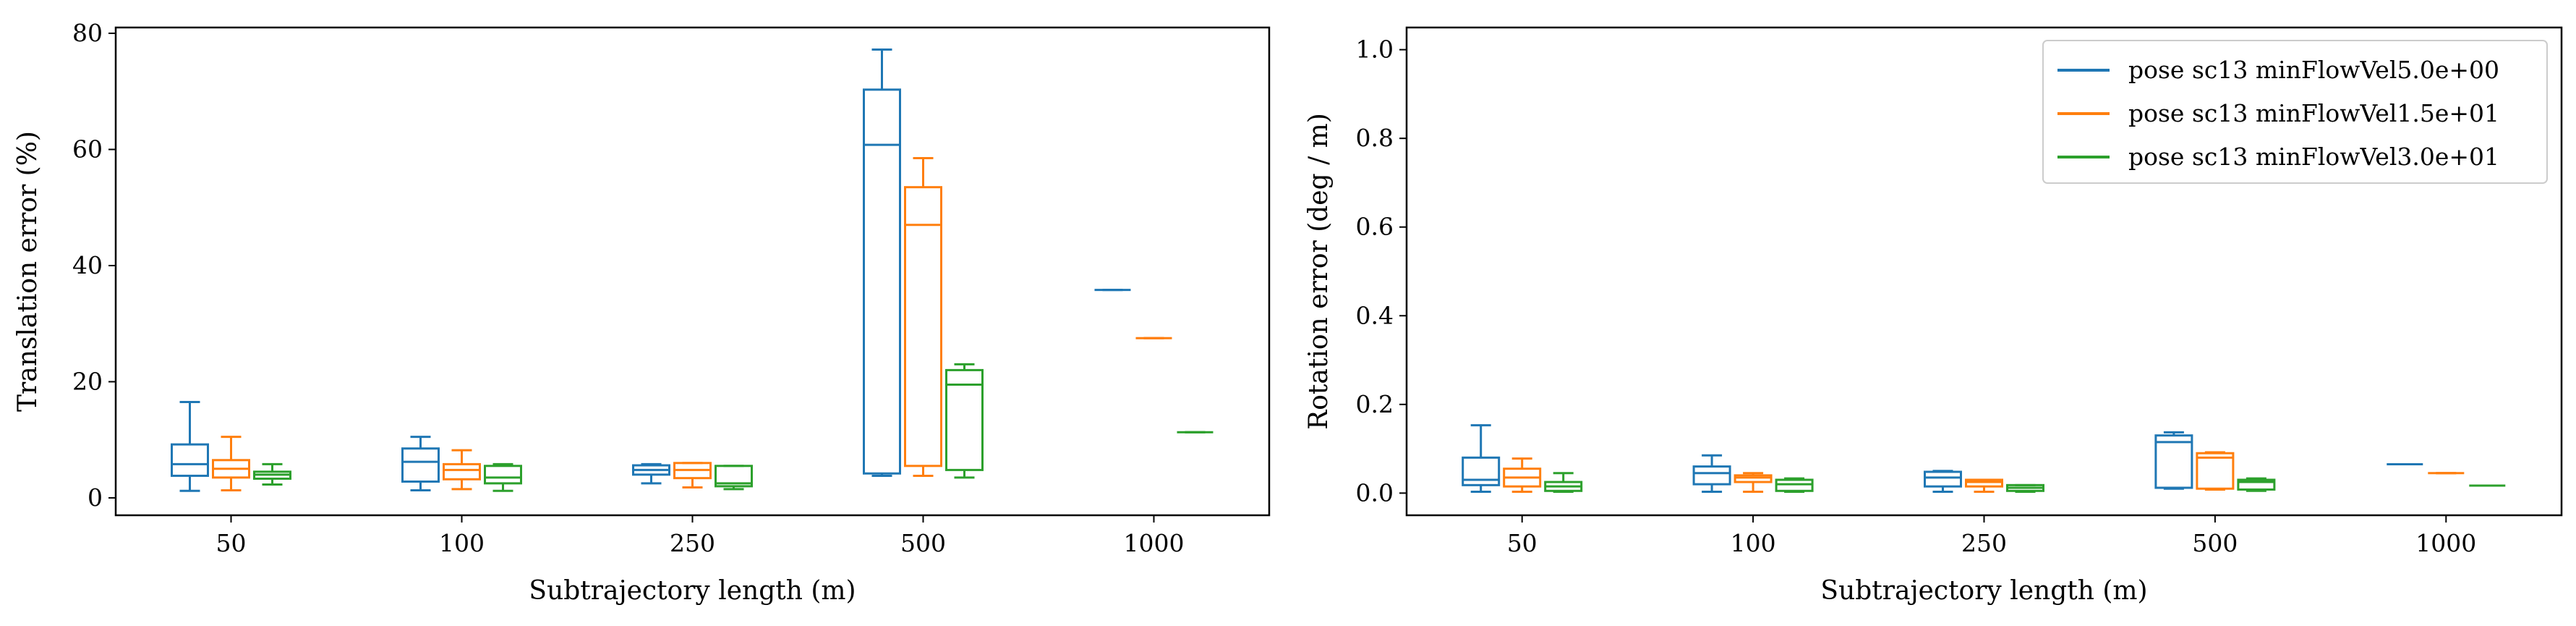 This screenshot has width=2576, height=626. I want to click on y-tick-label: 60, so click(87, 149).